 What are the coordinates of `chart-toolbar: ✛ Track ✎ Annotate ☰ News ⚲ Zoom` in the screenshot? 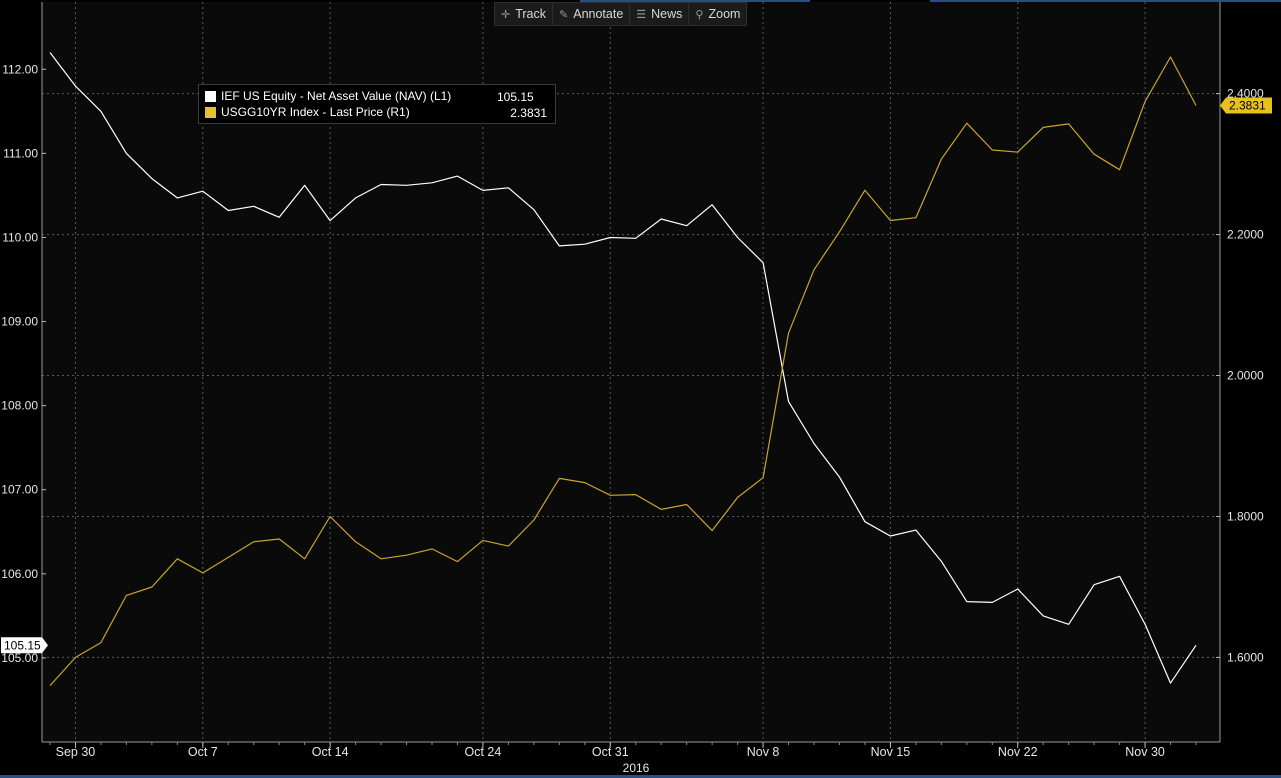 It's located at (621, 14).